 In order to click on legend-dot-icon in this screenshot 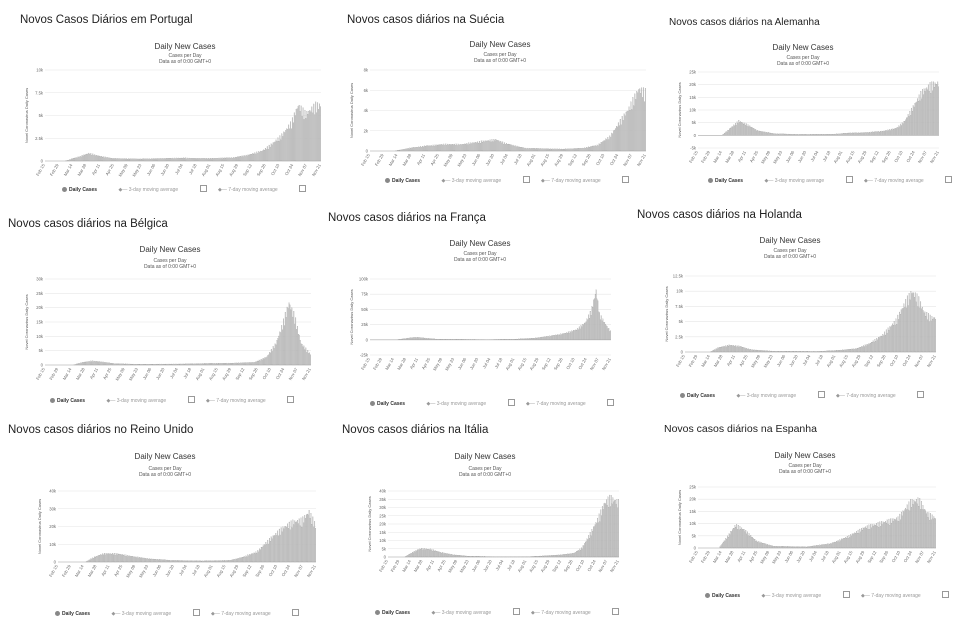, I will do `click(372, 403)`.